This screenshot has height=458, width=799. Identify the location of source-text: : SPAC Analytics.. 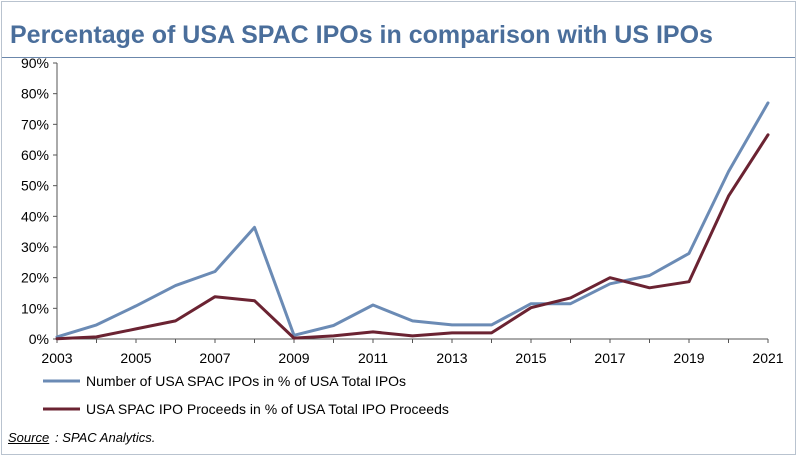
(105, 437).